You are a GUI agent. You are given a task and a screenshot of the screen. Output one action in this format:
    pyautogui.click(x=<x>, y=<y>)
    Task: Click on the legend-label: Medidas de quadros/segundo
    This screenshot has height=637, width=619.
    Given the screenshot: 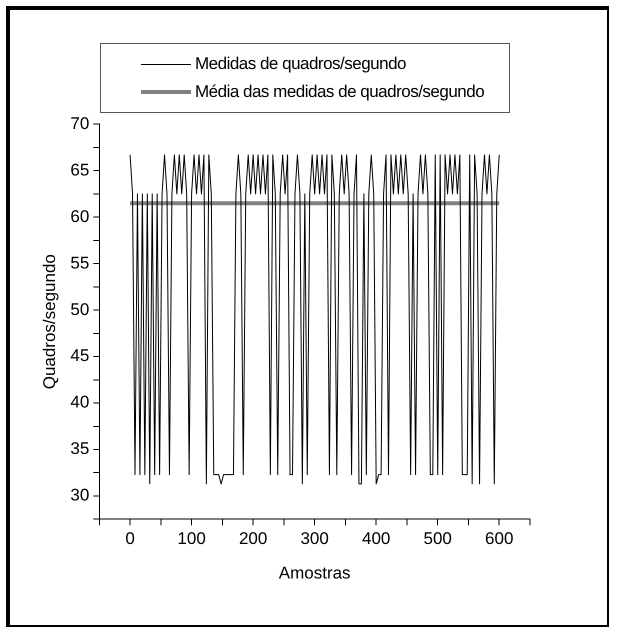 What is the action you would take?
    pyautogui.click(x=300, y=64)
    